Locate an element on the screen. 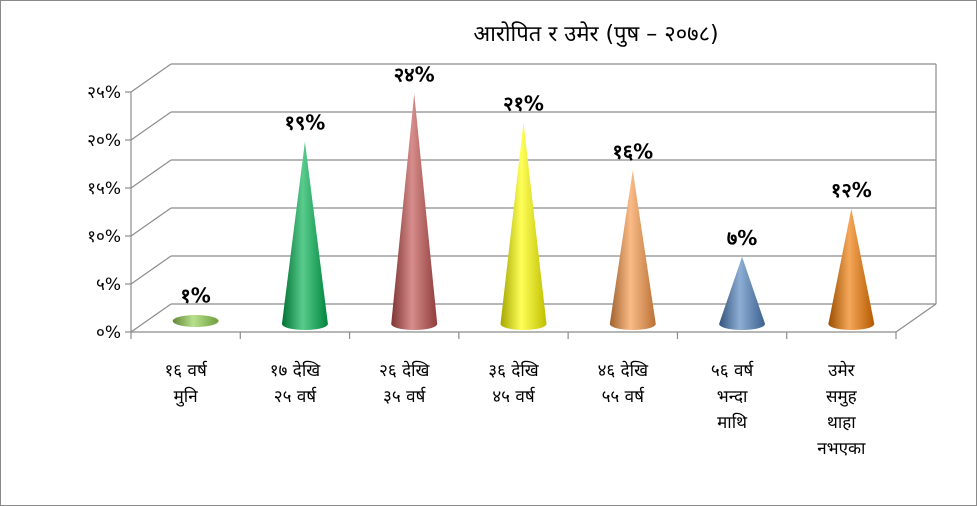 The width and height of the screenshot is (977, 506). category-label: २६ देखि ३५ वर्ष is located at coordinates (405, 383).